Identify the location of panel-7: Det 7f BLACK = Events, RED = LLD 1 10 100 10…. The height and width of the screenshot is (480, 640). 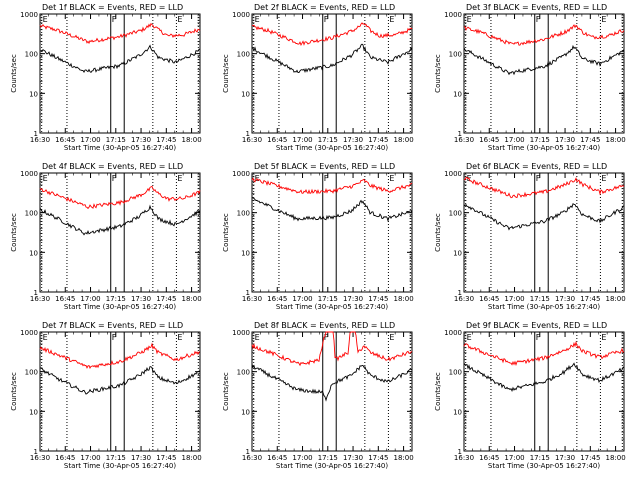
(106, 395).